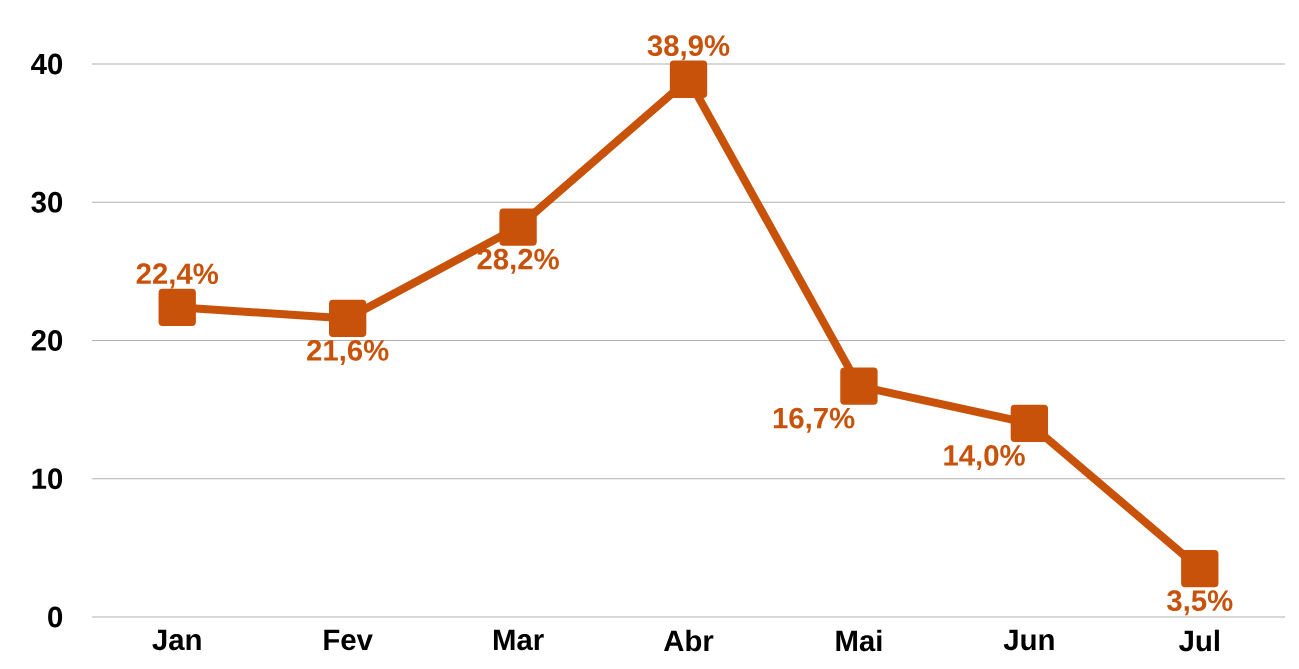  What do you see at coordinates (47, 64) in the screenshot?
I see `y-tick-label: 40` at bounding box center [47, 64].